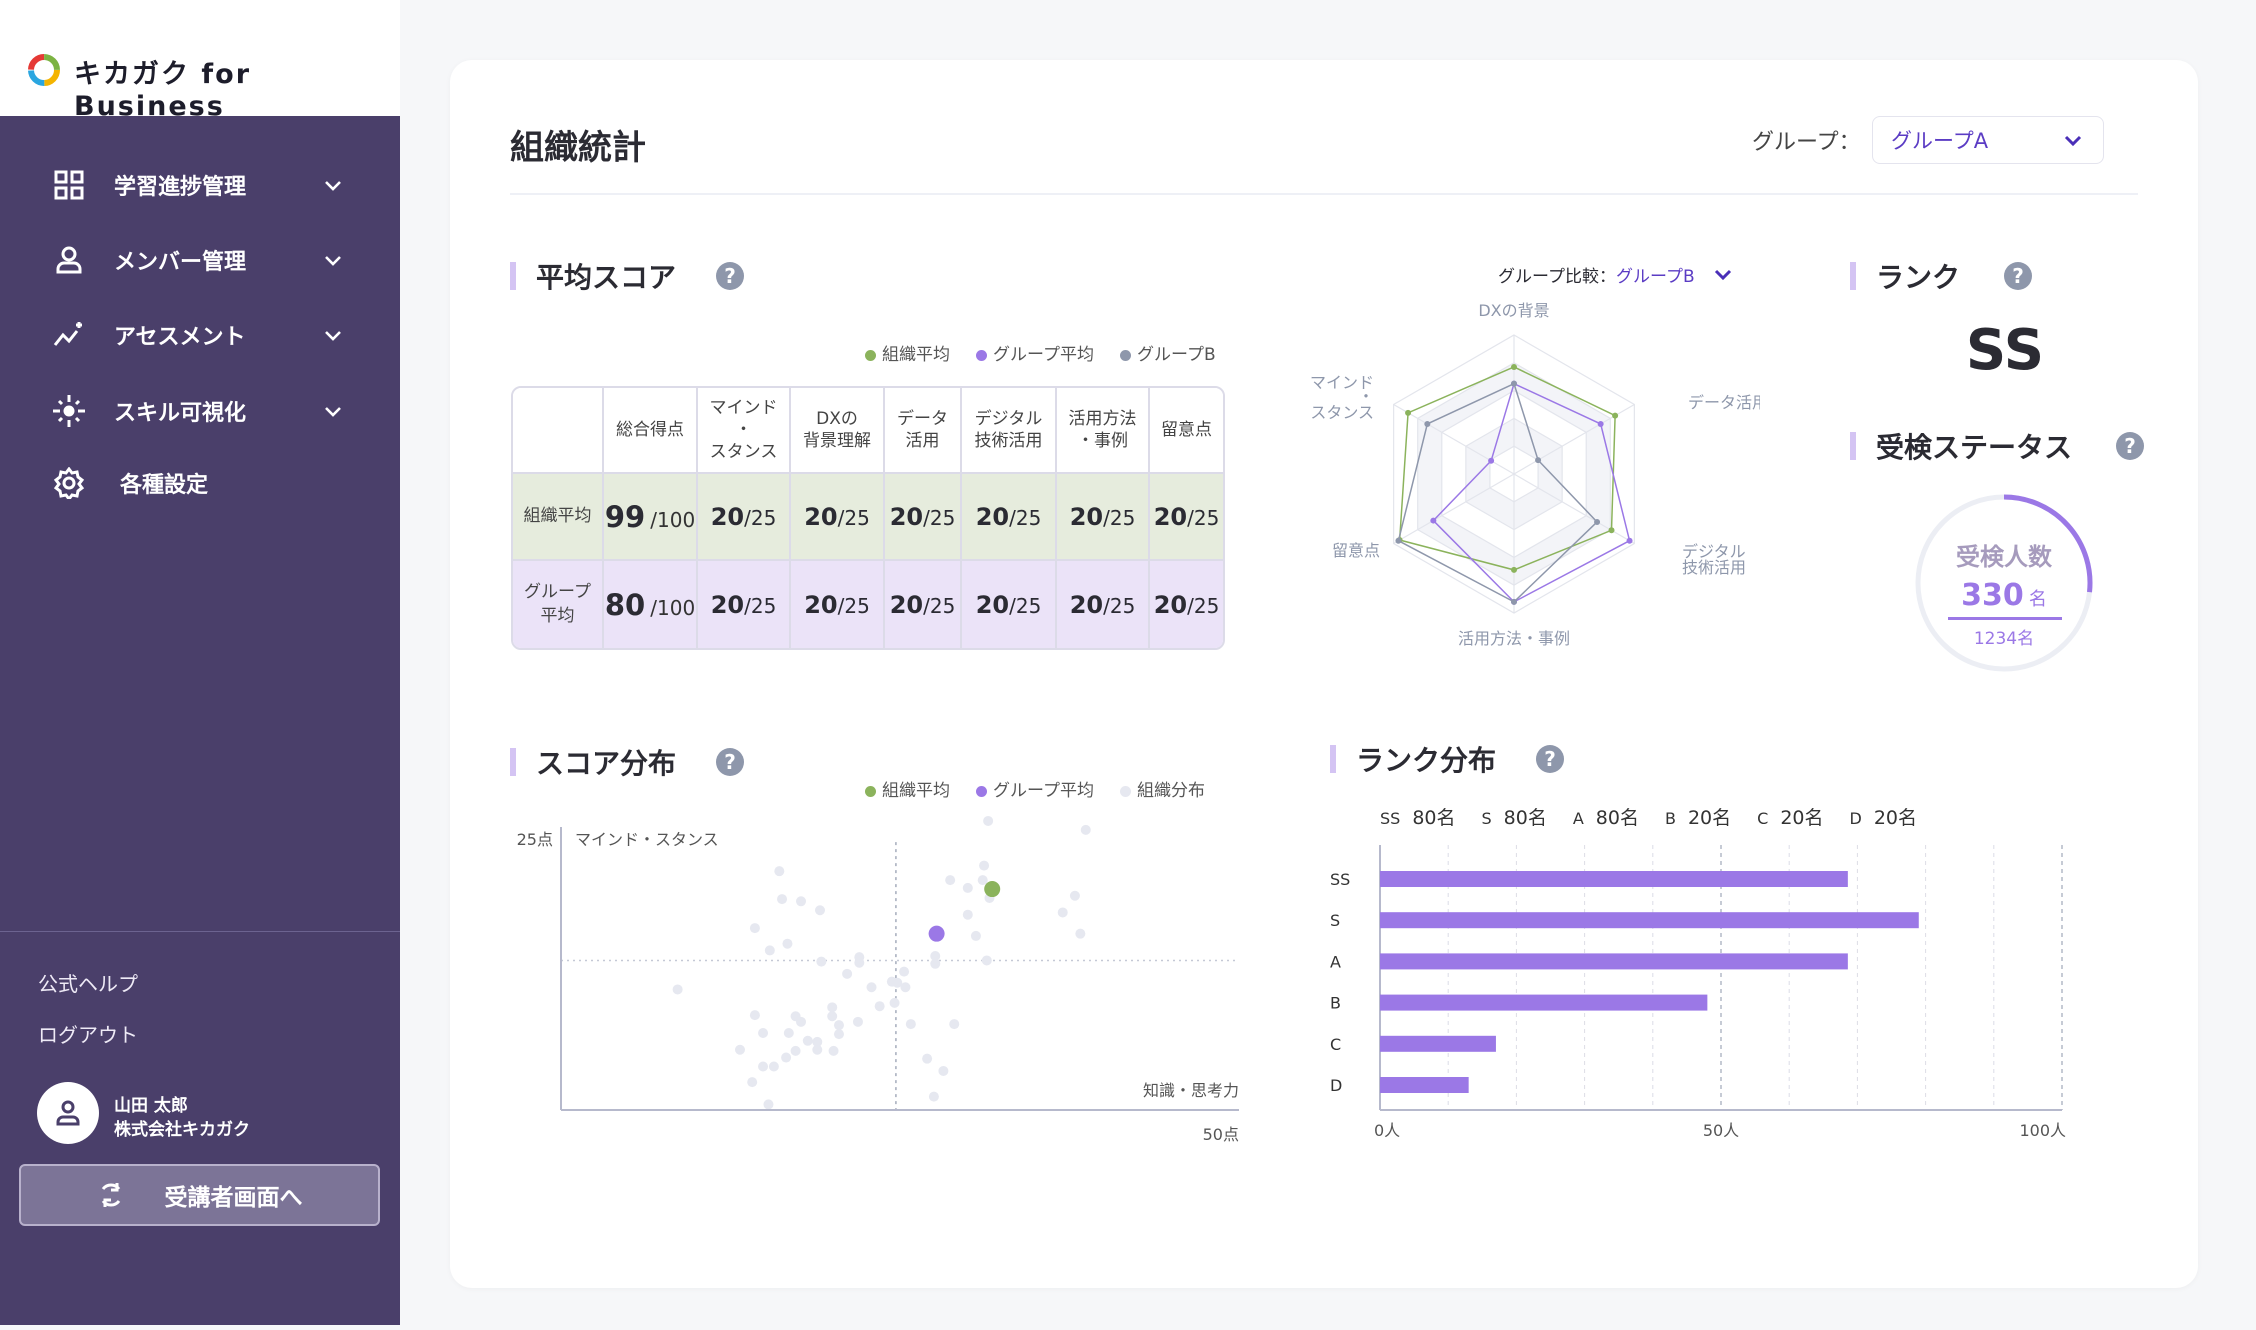 This screenshot has height=1330, width=2256. I want to click on avg-score-legend: 組織平均 グループ平均 グループB, so click(1040, 352).